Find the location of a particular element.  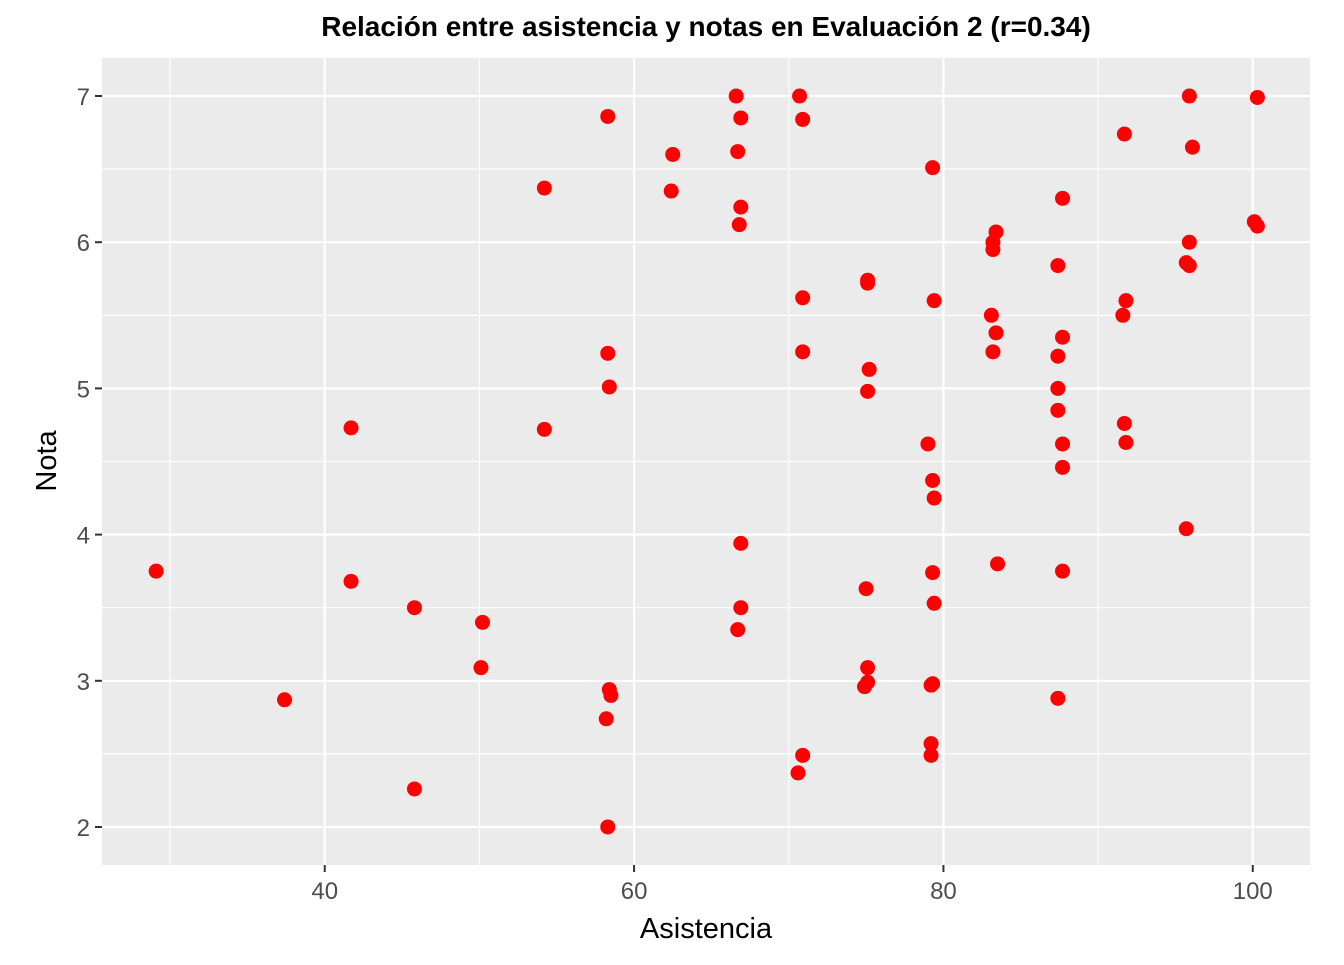

y-axis-label: Nota is located at coordinates (47, 461).